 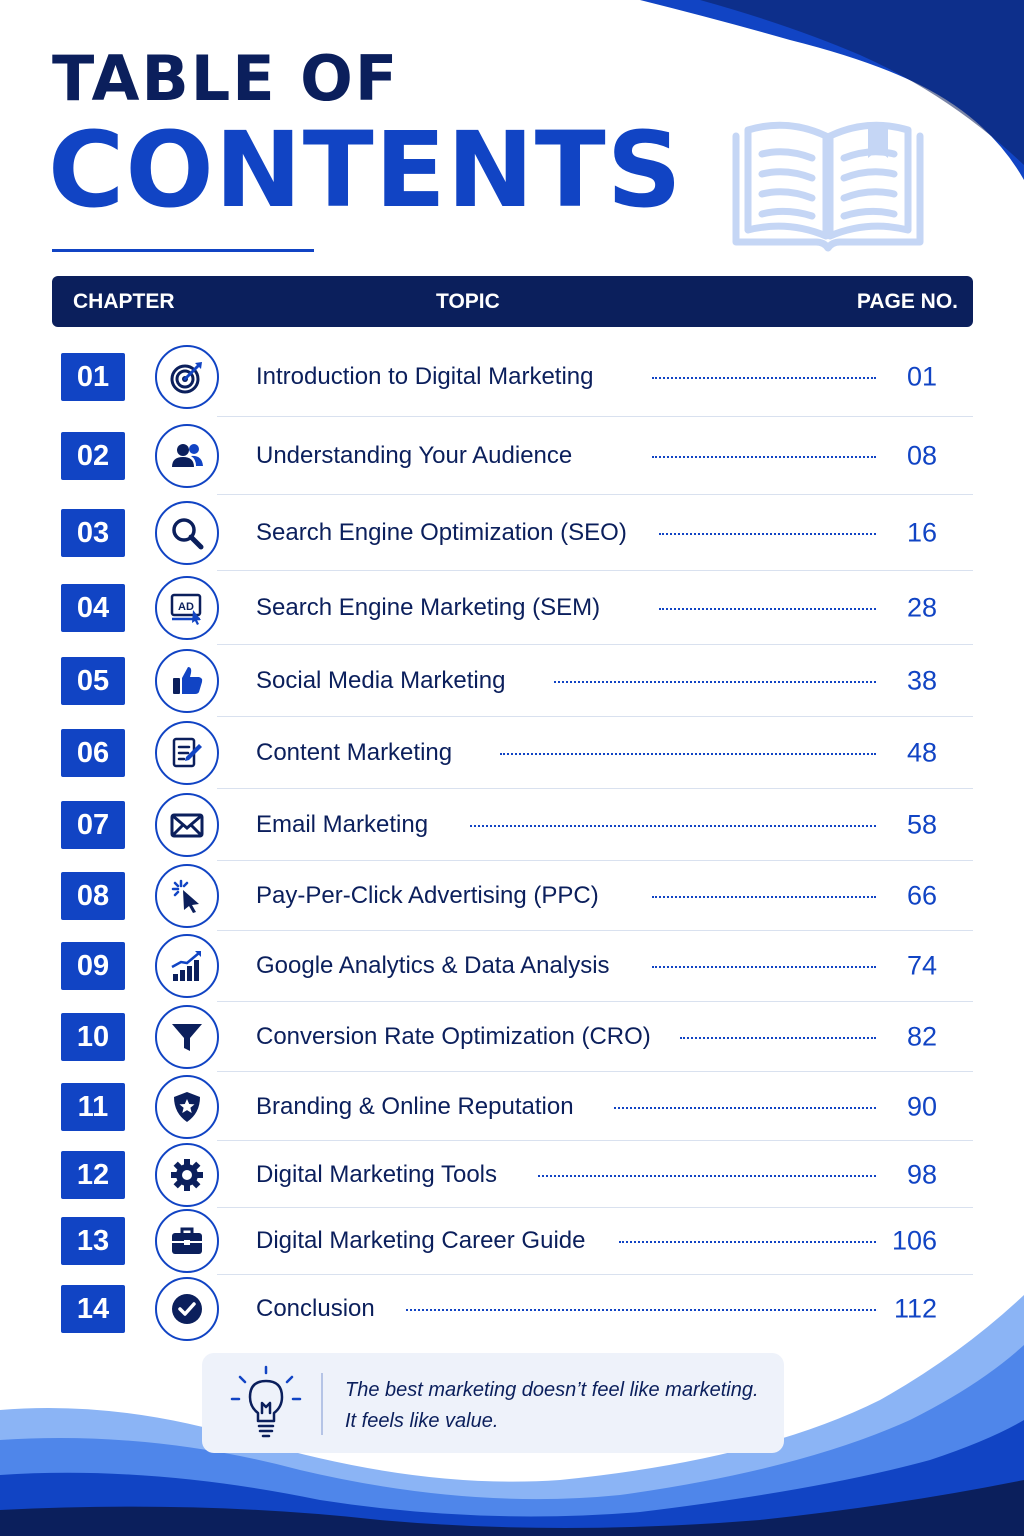 I want to click on envelope-icon, so click(x=187, y=825).